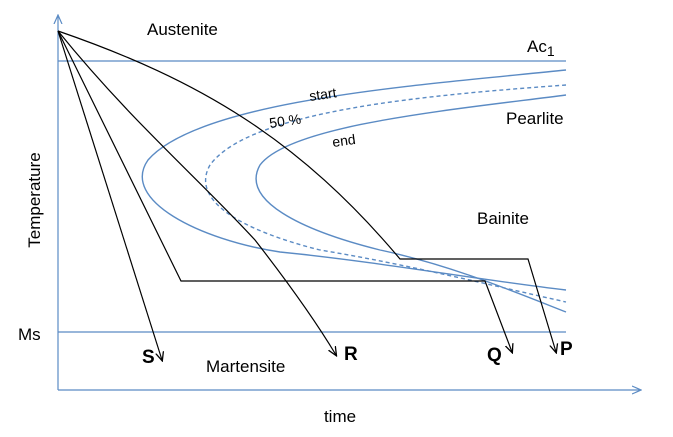 This screenshot has width=673, height=437. Describe the element at coordinates (245, 366) in the screenshot. I see `region-martensite: Martensite` at that location.